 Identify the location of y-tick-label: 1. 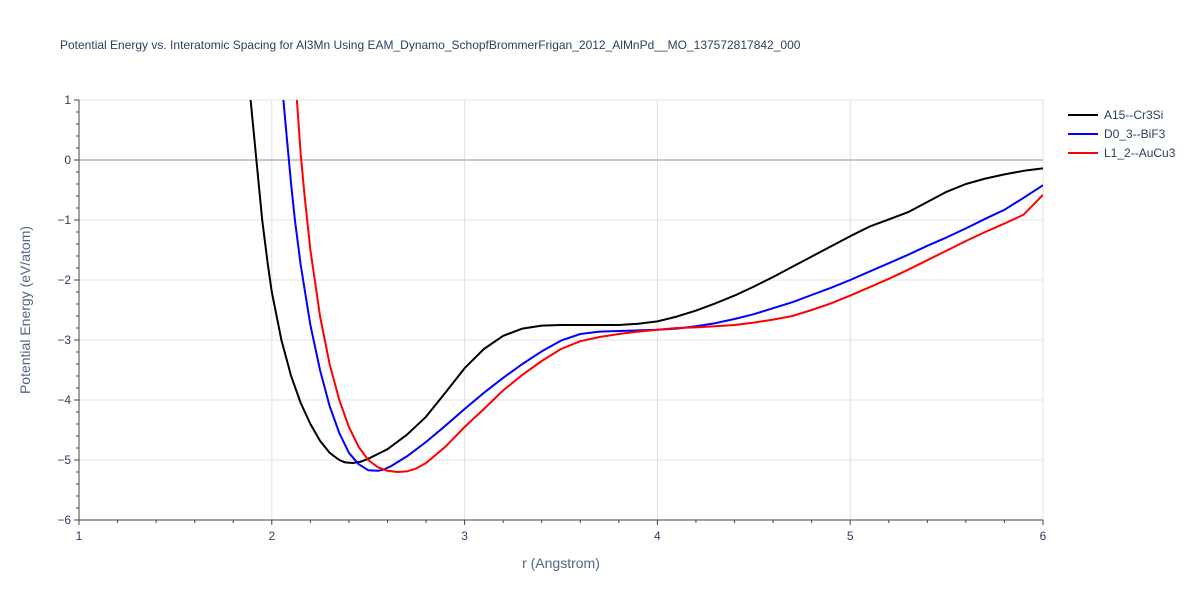
(67, 100).